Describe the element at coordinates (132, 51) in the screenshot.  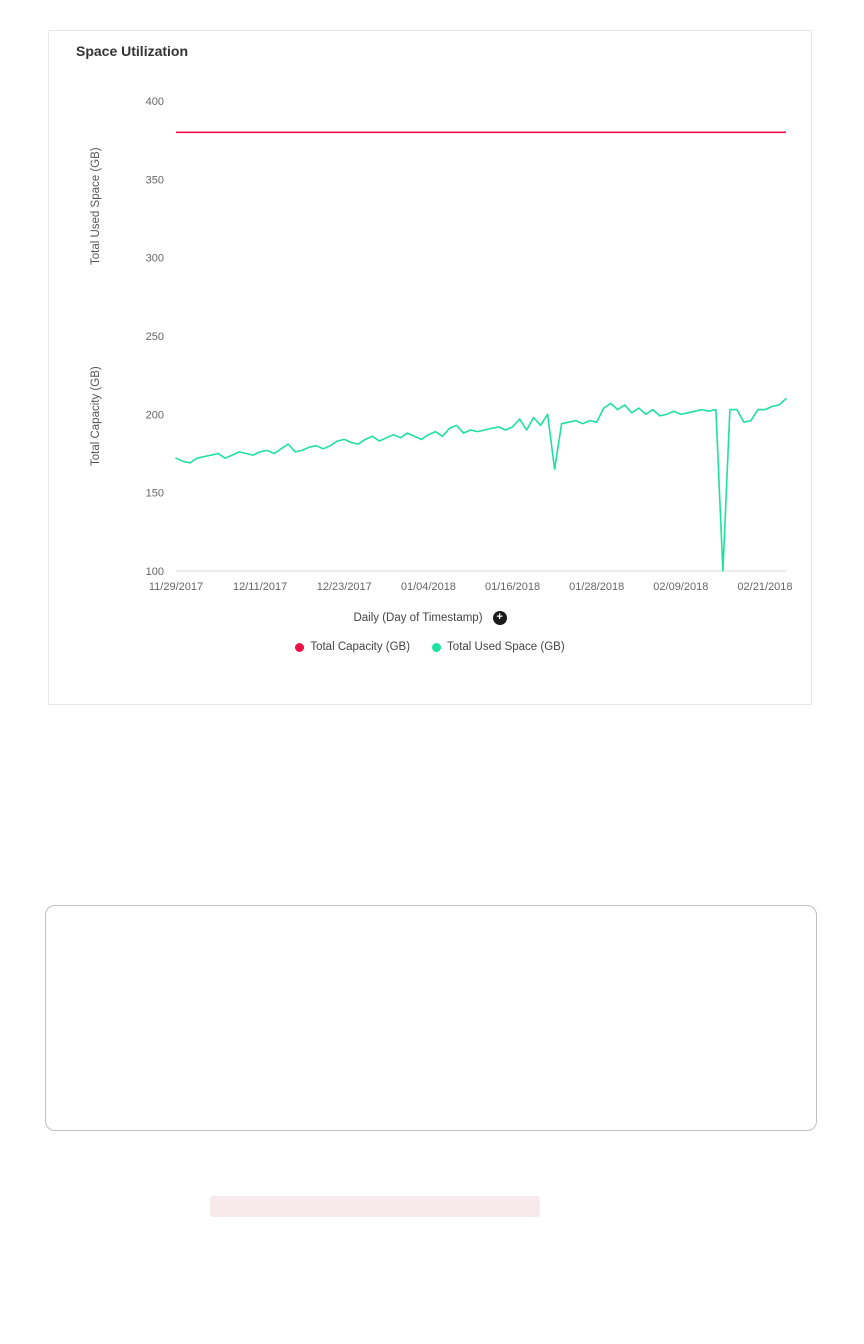
I see `chart-title: Space Utilization` at that location.